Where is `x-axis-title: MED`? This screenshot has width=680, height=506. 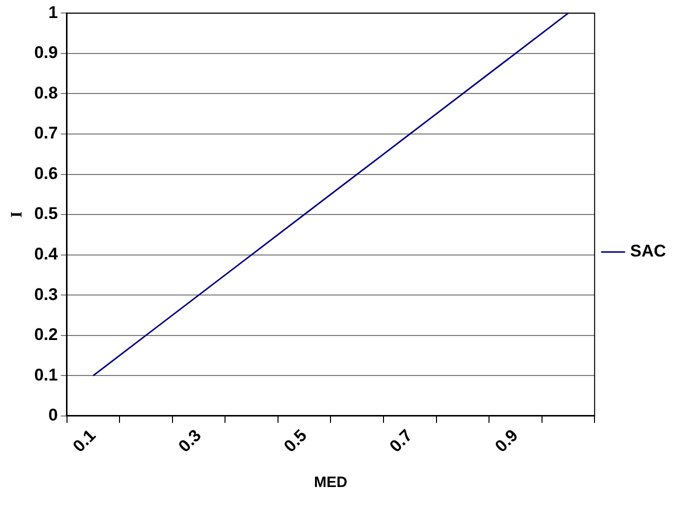 x-axis-title: MED is located at coordinates (331, 483).